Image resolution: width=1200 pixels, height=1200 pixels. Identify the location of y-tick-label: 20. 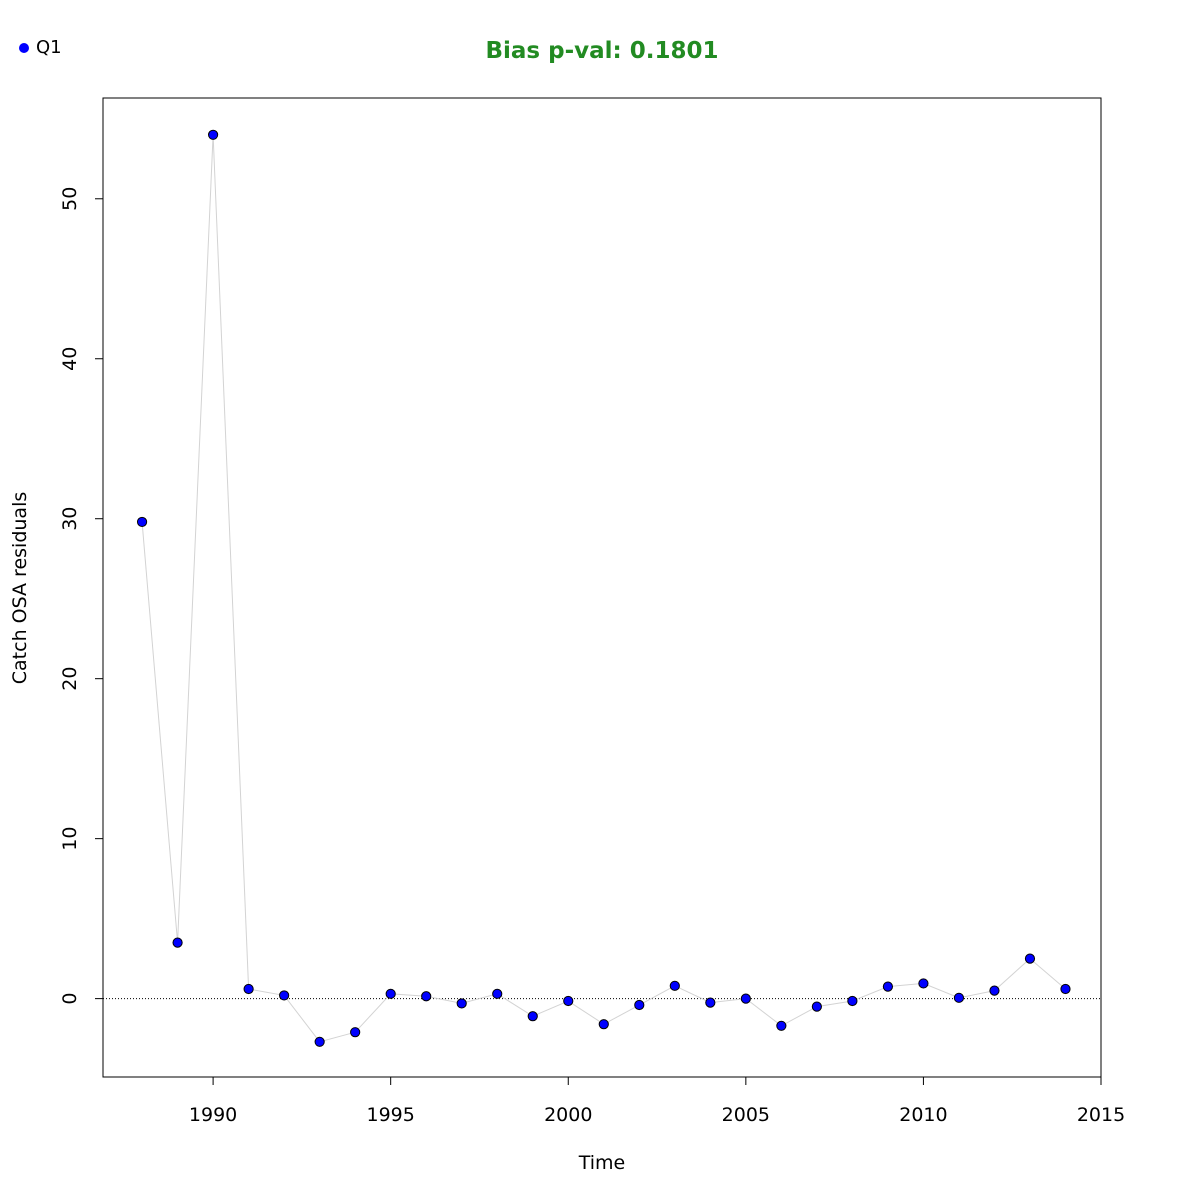
(70, 679).